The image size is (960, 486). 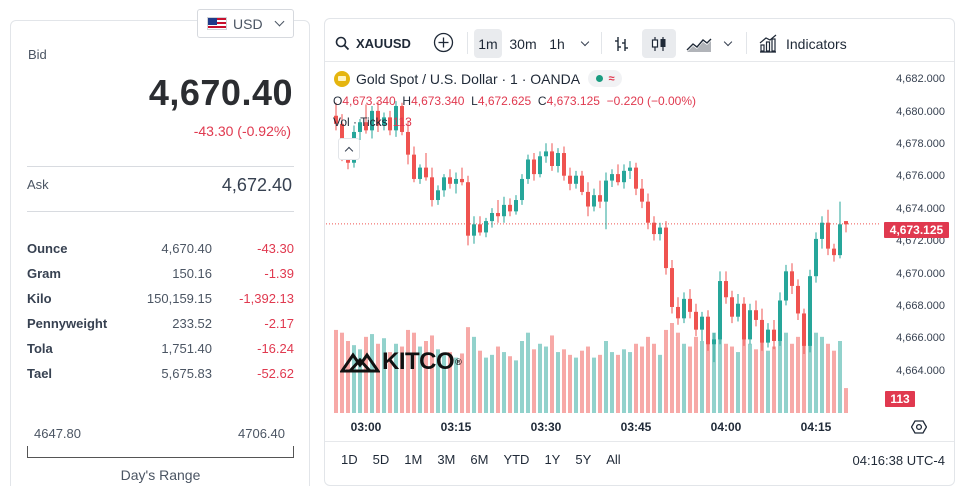 I want to click on x-axis-label: 03:30, so click(x=546, y=427).